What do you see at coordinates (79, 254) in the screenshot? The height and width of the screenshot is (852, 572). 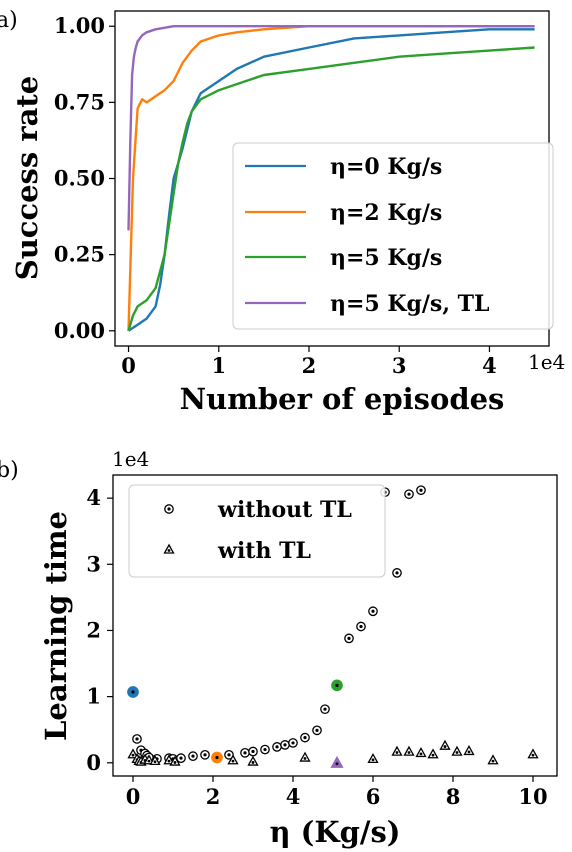 I see `y-tick-label-a: 0.25` at bounding box center [79, 254].